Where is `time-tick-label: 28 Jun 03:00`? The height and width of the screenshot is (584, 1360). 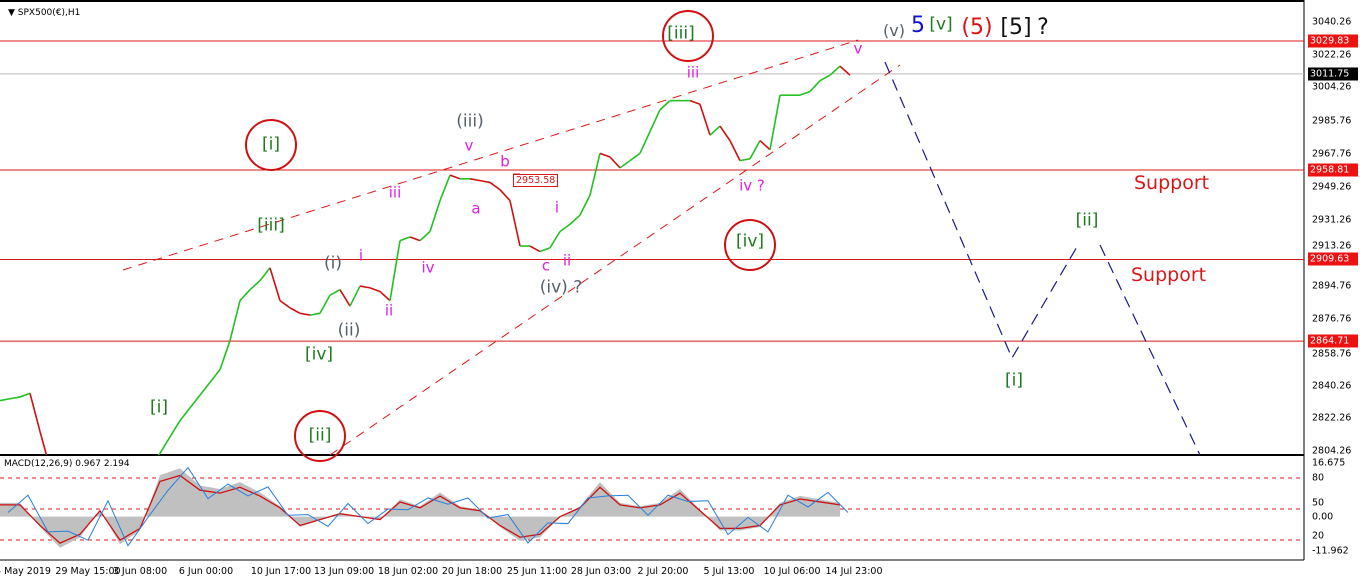
time-tick-label: 28 Jun 03:00 is located at coordinates (601, 571).